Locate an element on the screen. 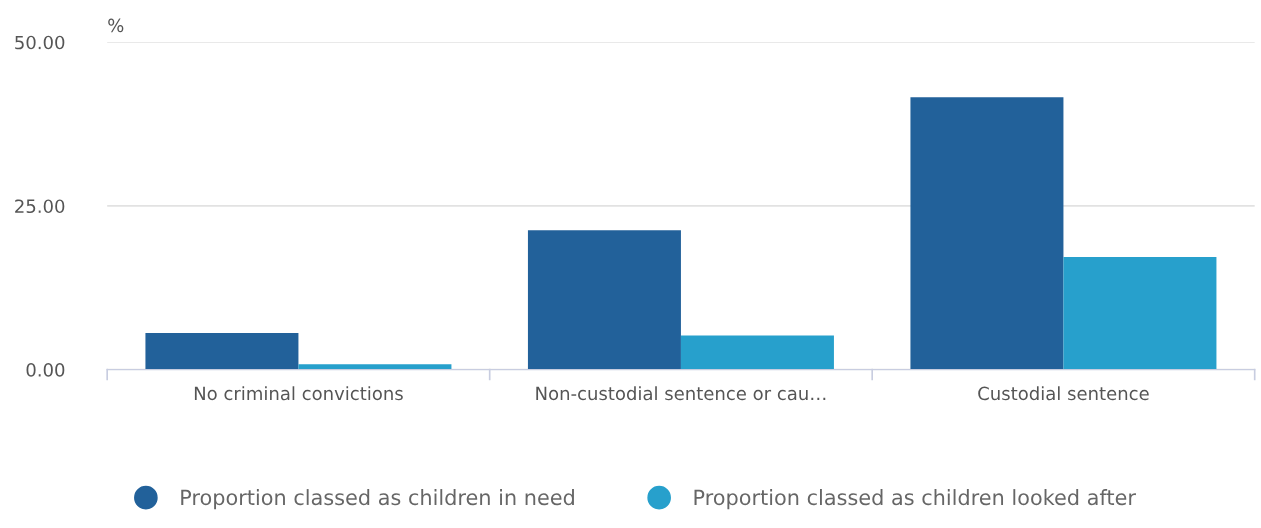  x-tick-label: No criminal convictions is located at coordinates (298, 393).